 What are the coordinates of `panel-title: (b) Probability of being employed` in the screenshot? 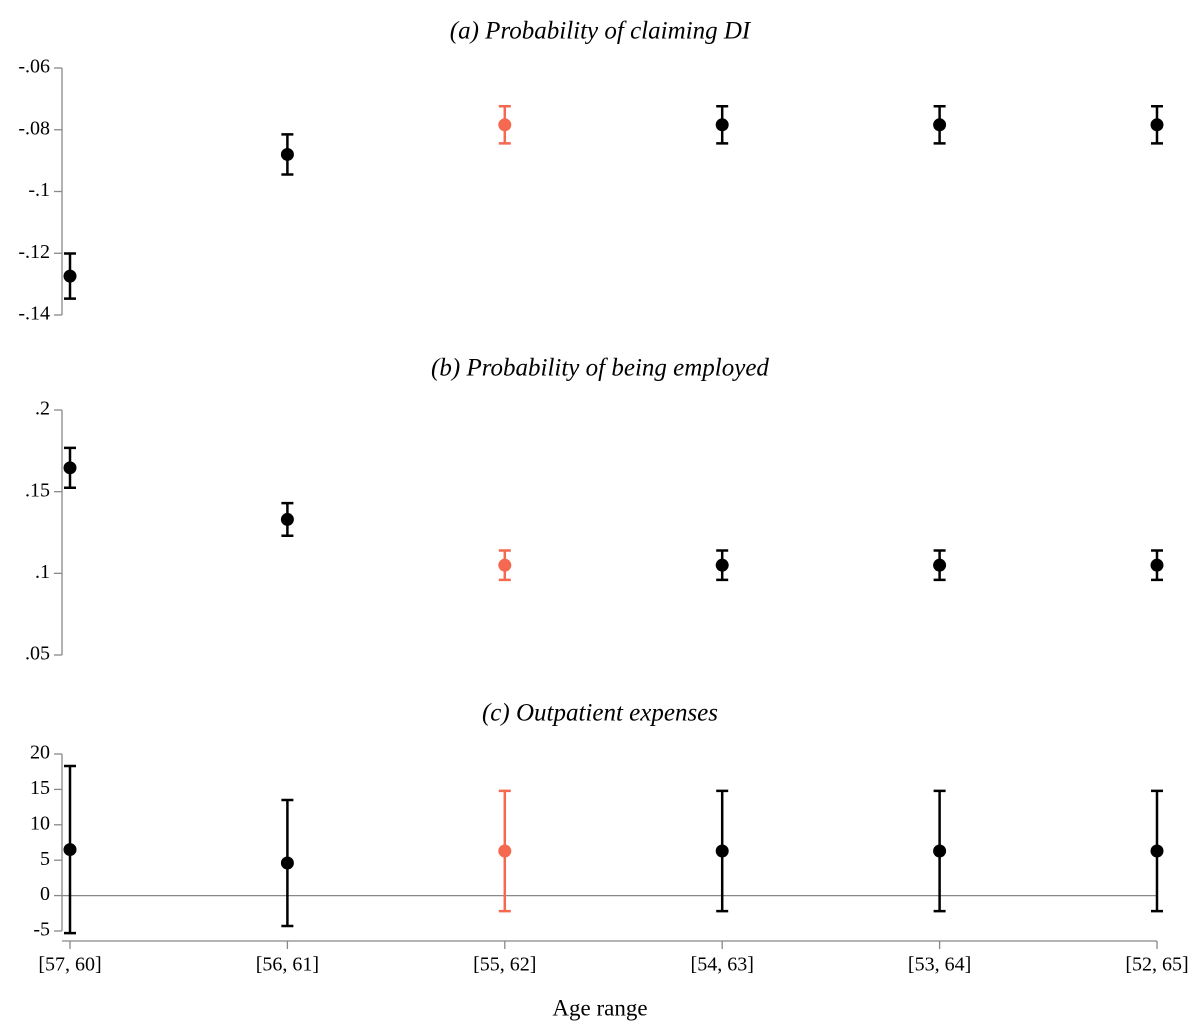 It's located at (600, 368).